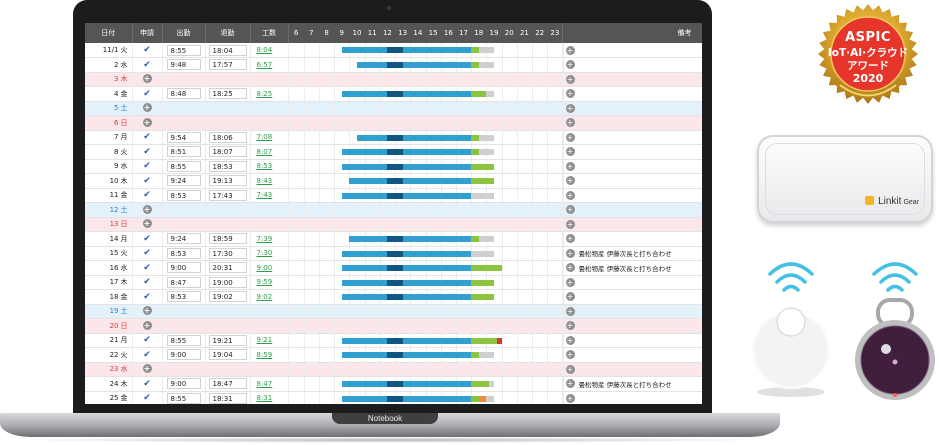 The width and height of the screenshot is (940, 445). Describe the element at coordinates (227, 152) in the screenshot. I see `clock-out-value: 18:07` at that location.